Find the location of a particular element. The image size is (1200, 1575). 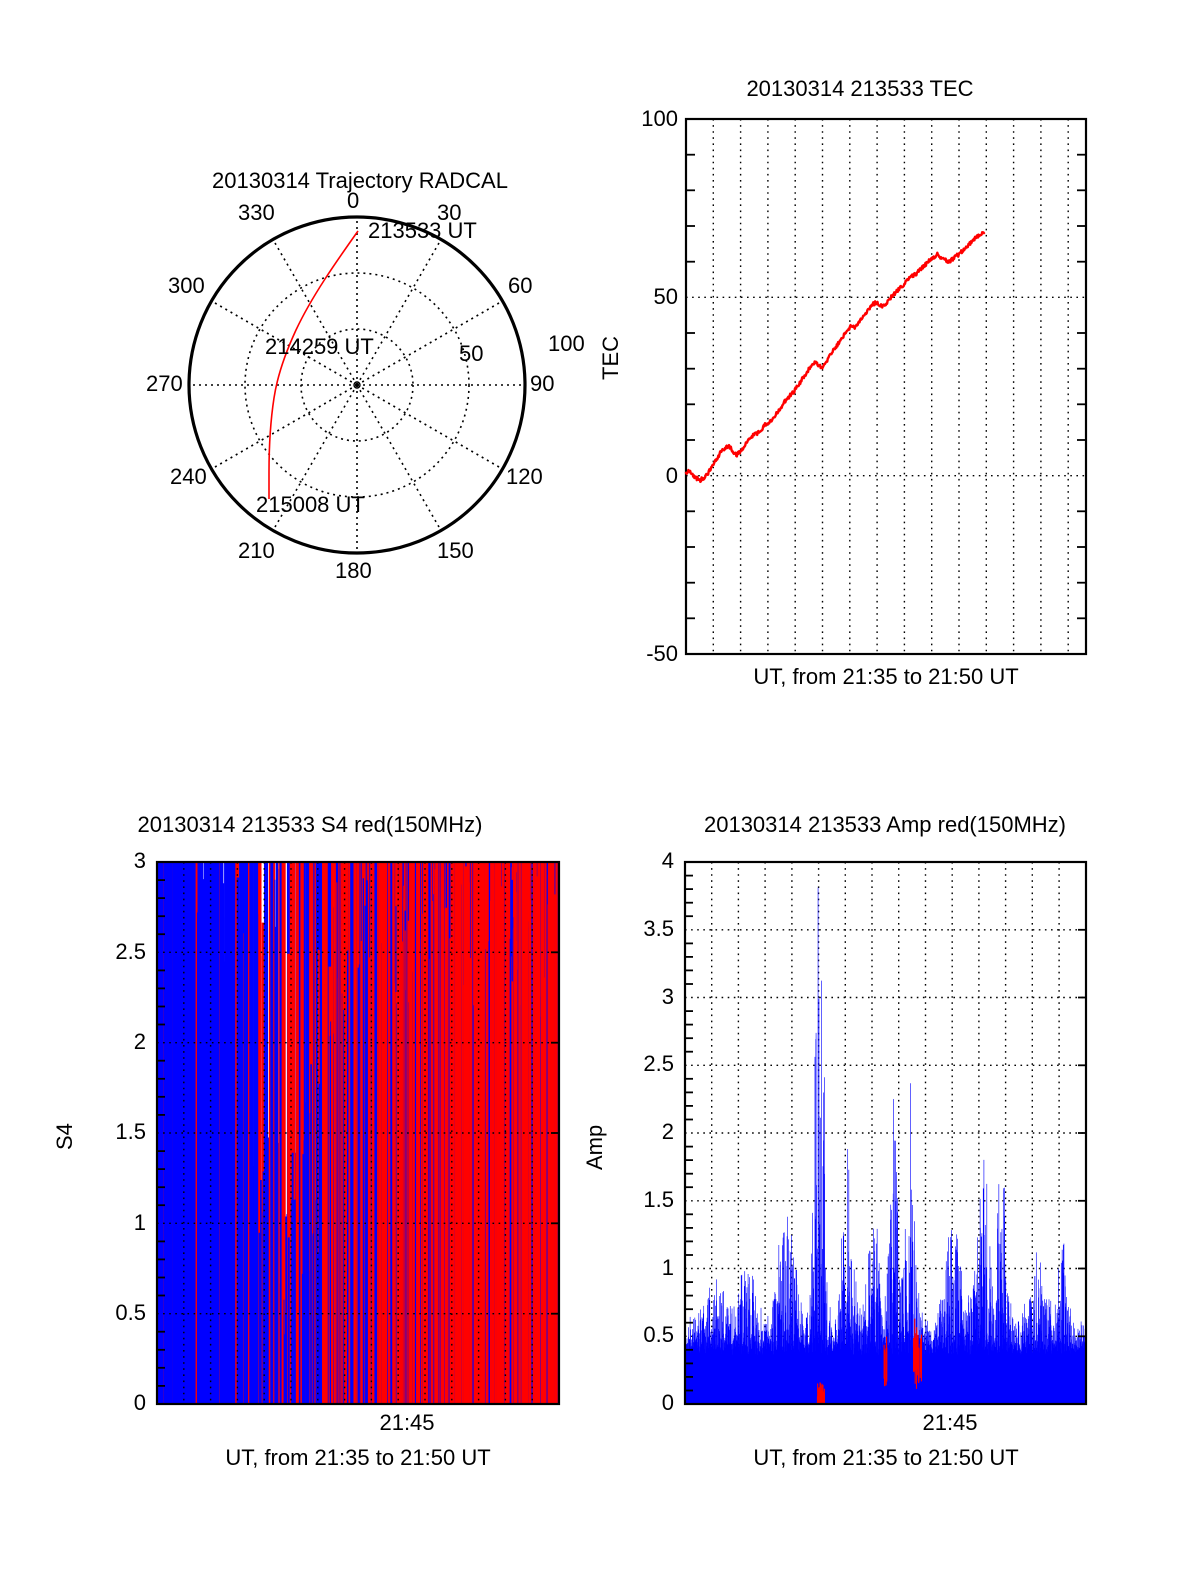

amp-ytick-0: 0 is located at coordinates (667, 1402).